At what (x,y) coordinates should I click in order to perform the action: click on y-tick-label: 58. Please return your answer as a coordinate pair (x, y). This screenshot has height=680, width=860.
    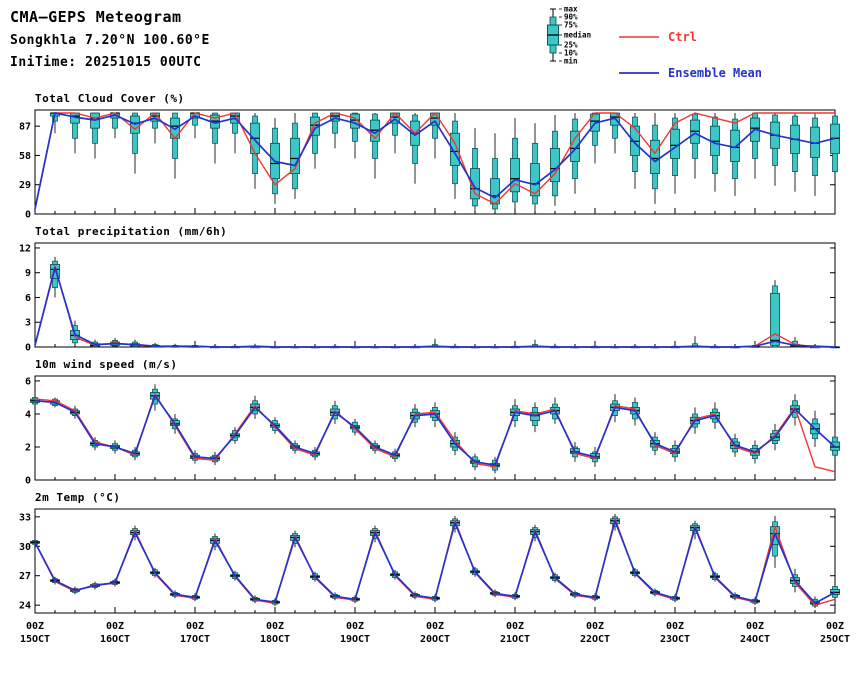
    Looking at the image, I should click on (25, 156).